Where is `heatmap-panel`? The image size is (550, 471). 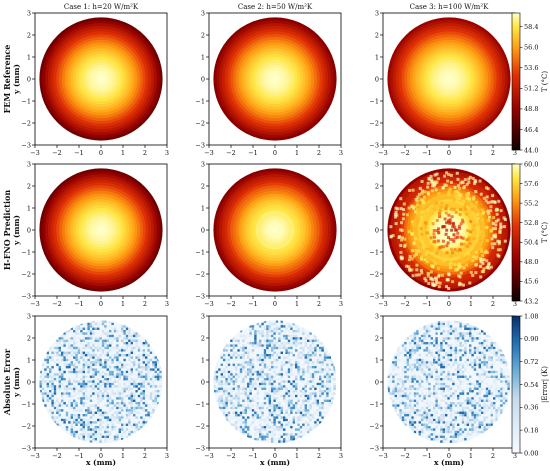 heatmap-panel is located at coordinates (275, 230).